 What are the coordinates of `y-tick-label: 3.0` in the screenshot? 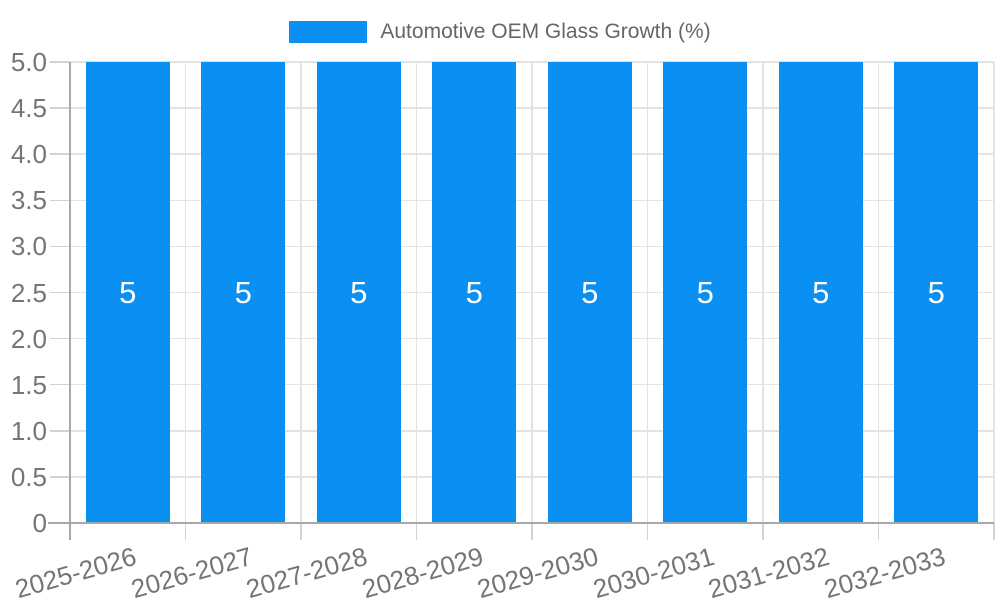 It's located at (28, 246).